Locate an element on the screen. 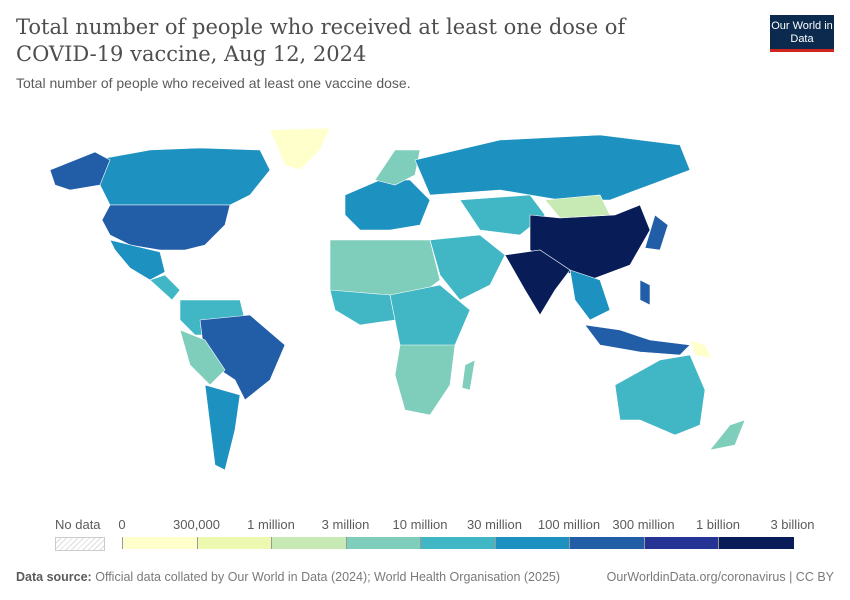  region-argentina-chile is located at coordinates (222, 427).